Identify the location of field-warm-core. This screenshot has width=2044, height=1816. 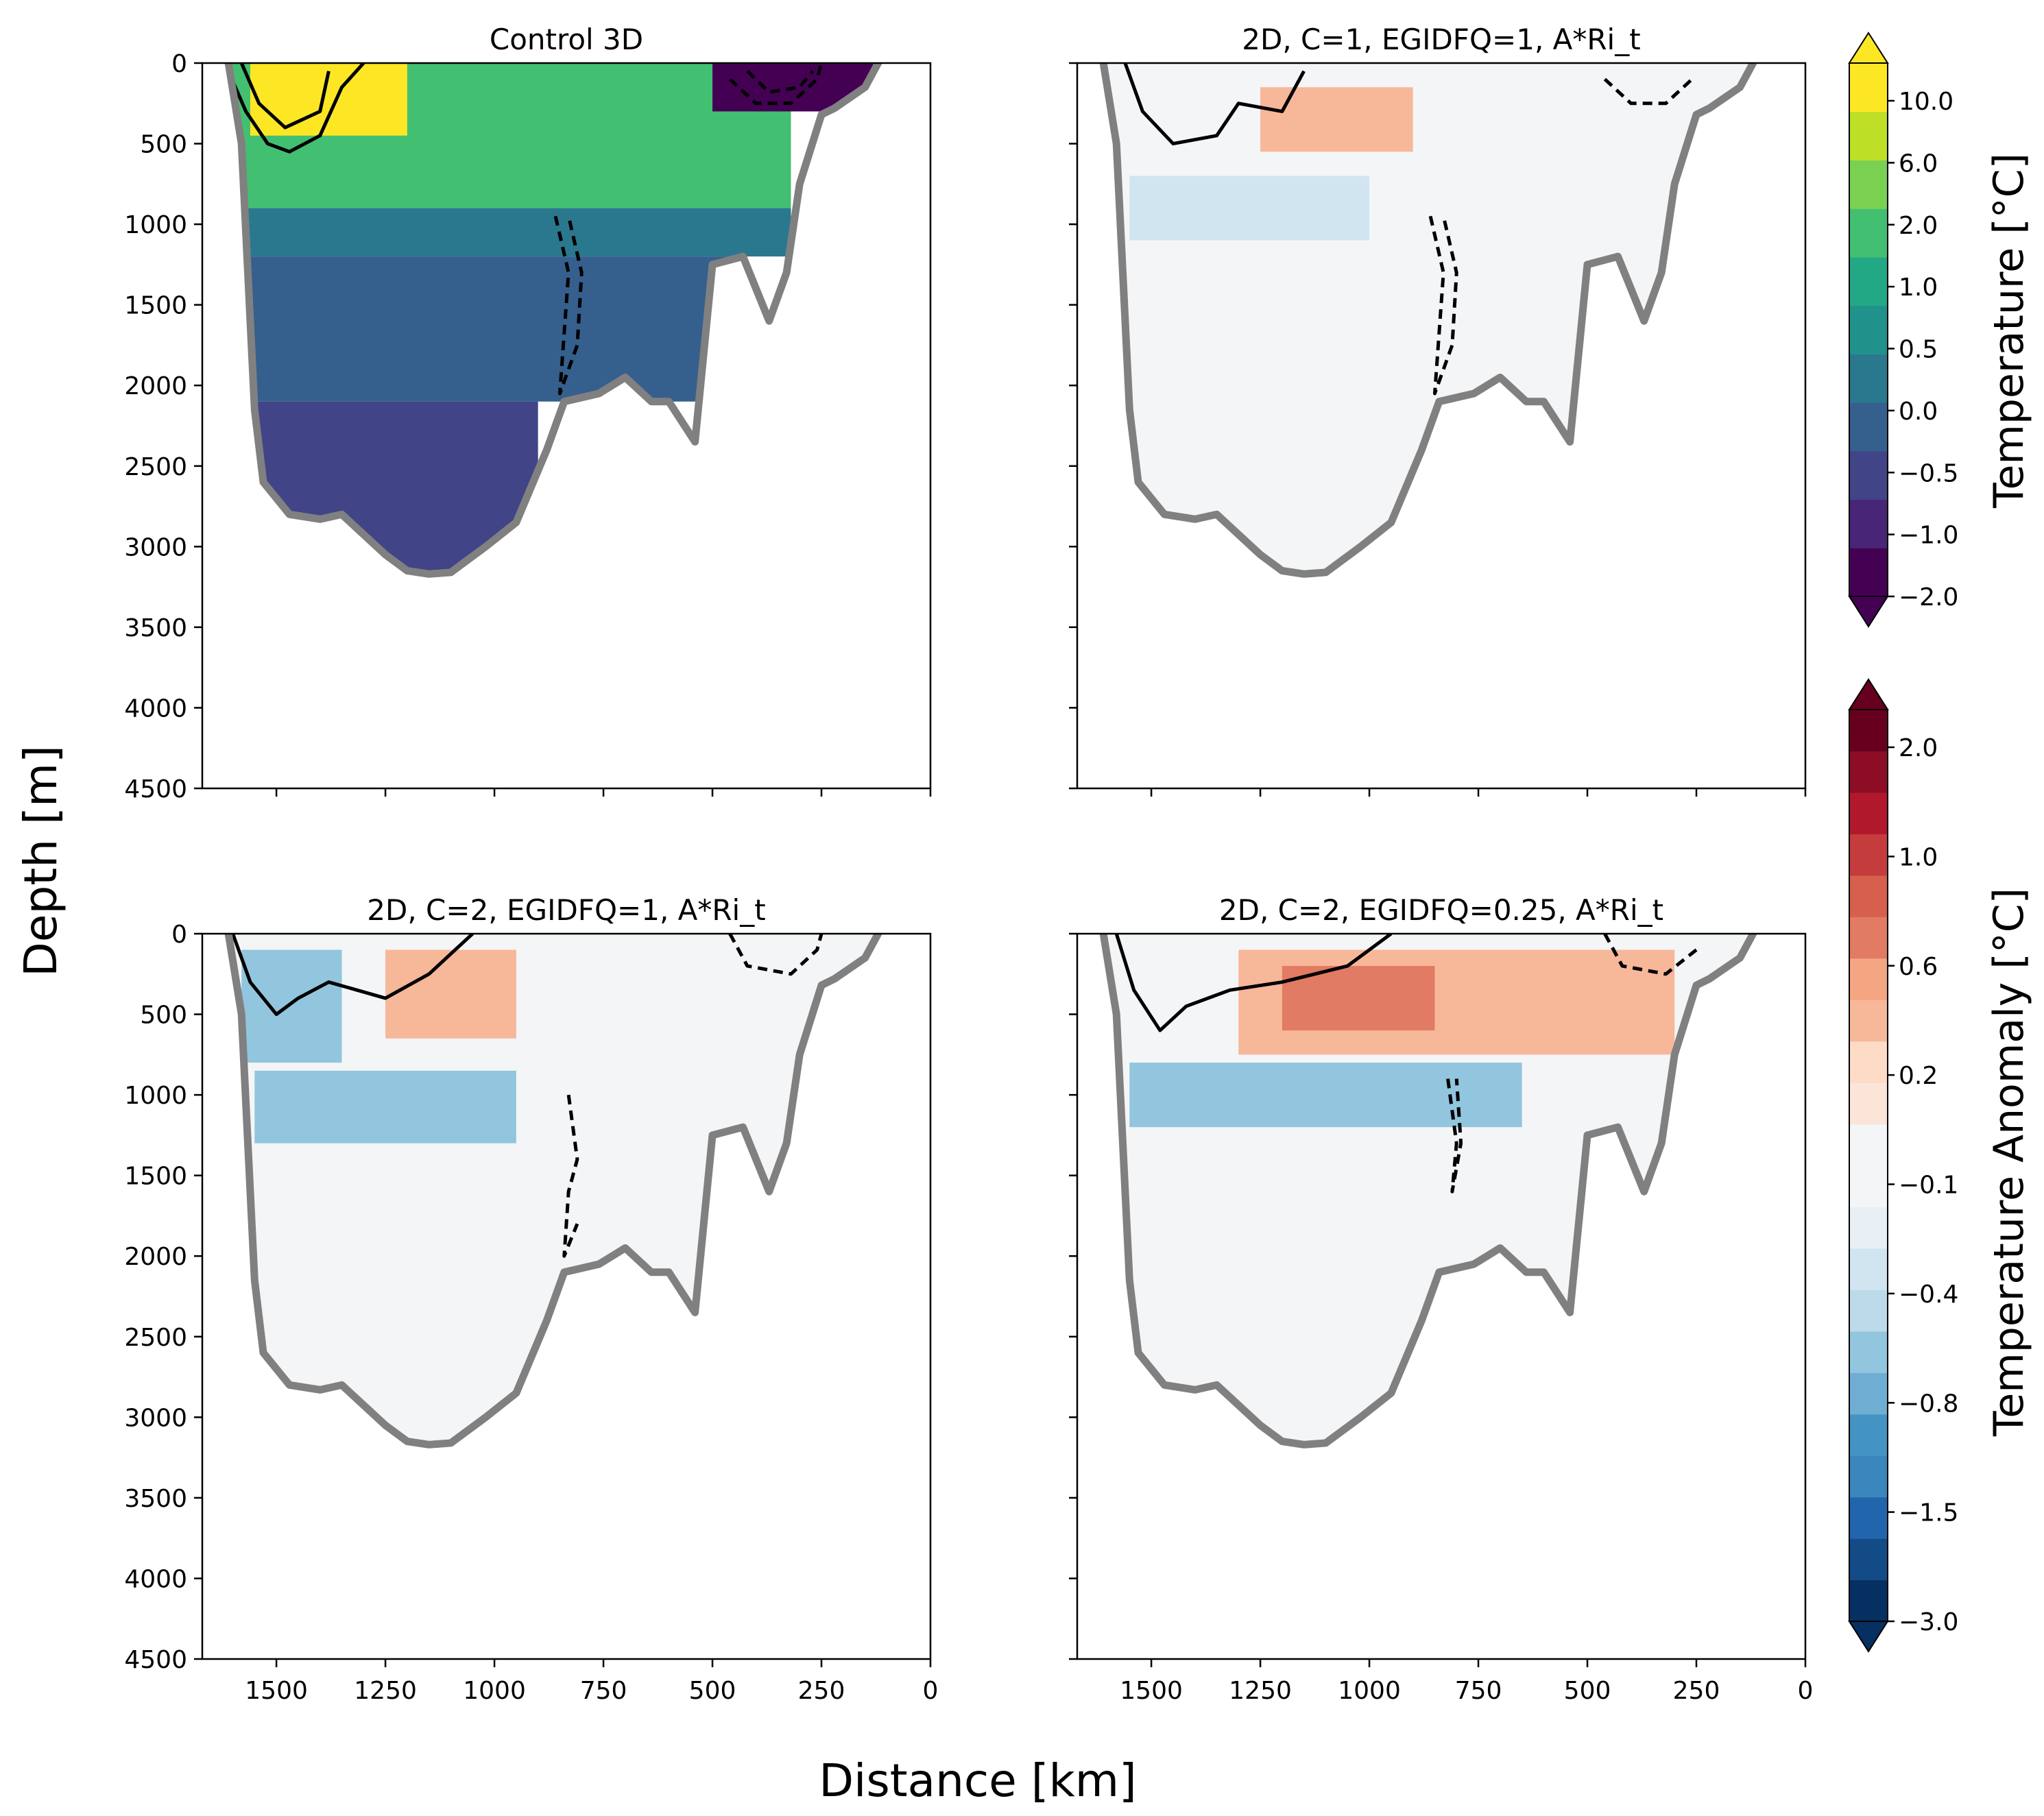
(1336, 119).